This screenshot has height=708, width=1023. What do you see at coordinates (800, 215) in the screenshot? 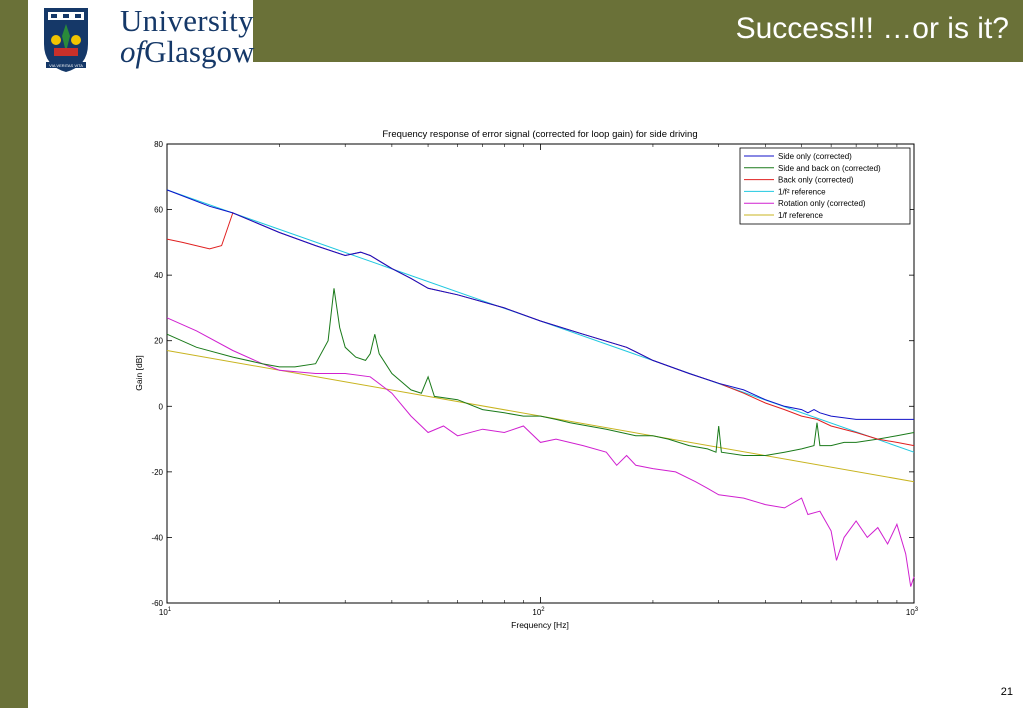
I see `legend-entry-5: 1/f reference` at bounding box center [800, 215].